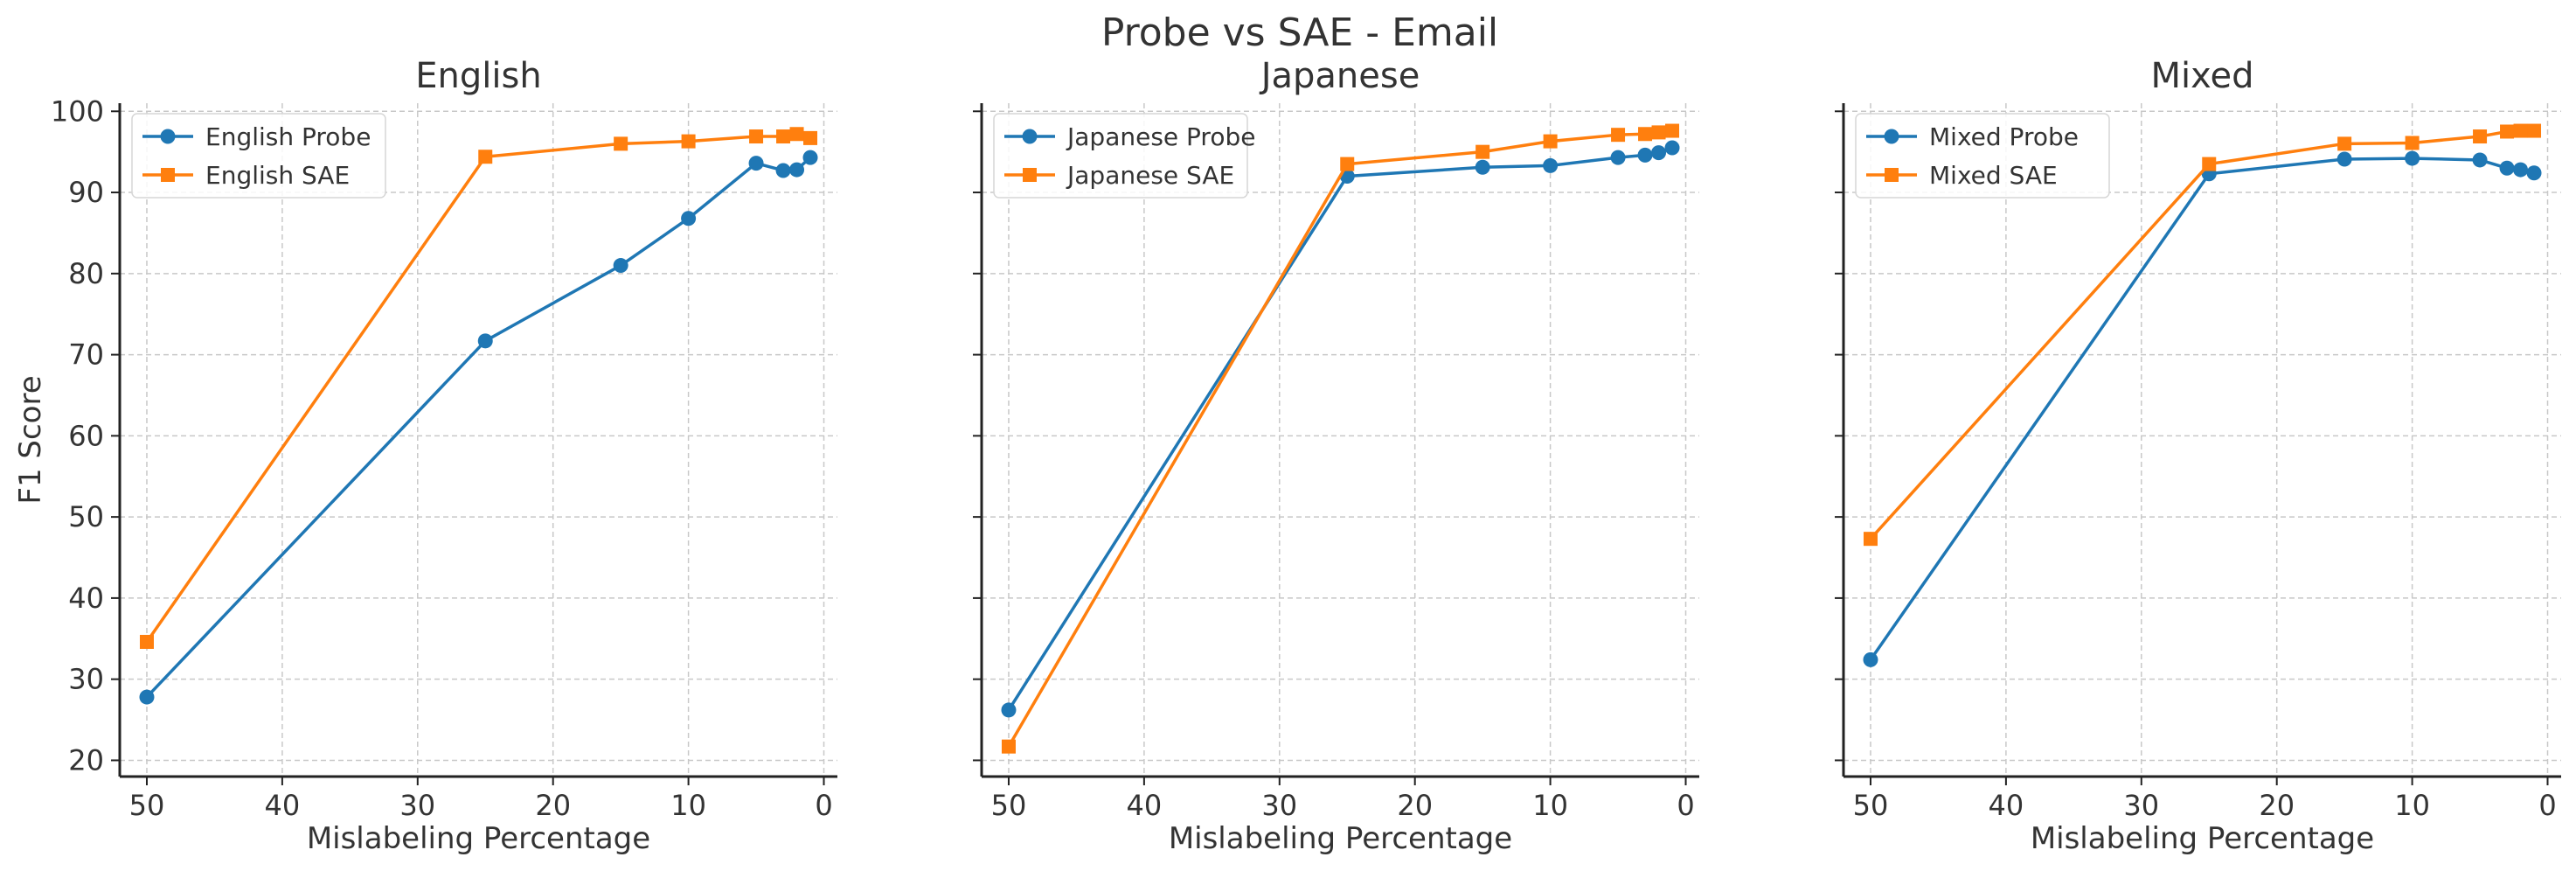 The image size is (2576, 871). Describe the element at coordinates (31, 439) in the screenshot. I see `y-axis-label: F1 Score` at that location.